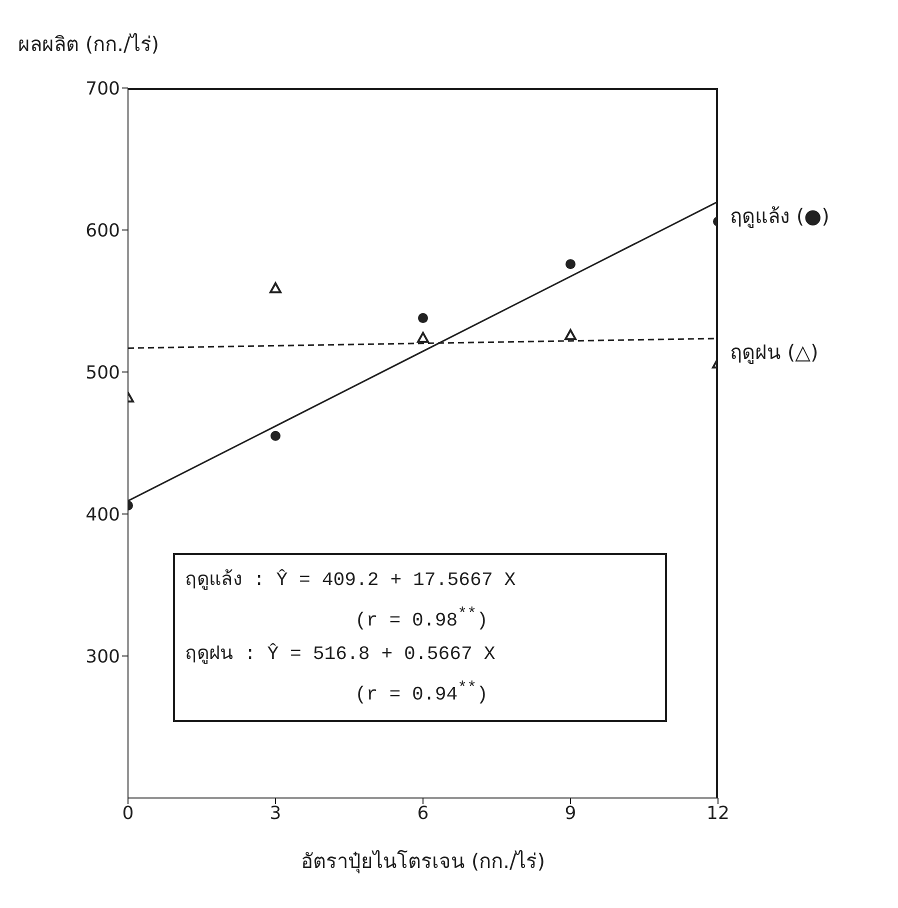 The height and width of the screenshot is (908, 898). Describe the element at coordinates (103, 89) in the screenshot. I see `y-tick-label: 700` at that location.